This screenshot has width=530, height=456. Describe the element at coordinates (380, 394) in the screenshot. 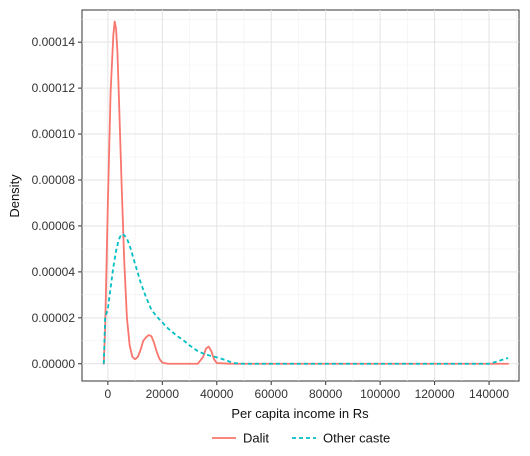

I see `x-tick-label: 100000` at that location.